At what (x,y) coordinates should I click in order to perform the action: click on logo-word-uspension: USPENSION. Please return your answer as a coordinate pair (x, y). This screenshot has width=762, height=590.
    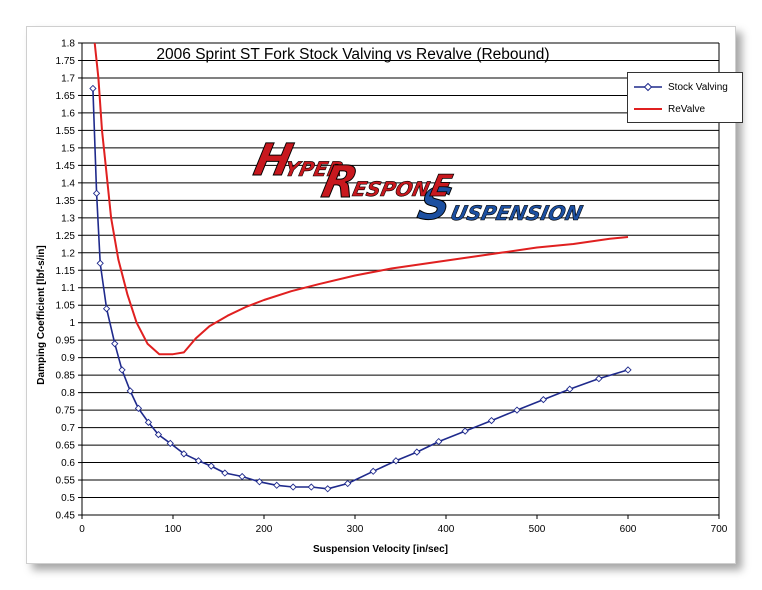
    Looking at the image, I should click on (516, 213).